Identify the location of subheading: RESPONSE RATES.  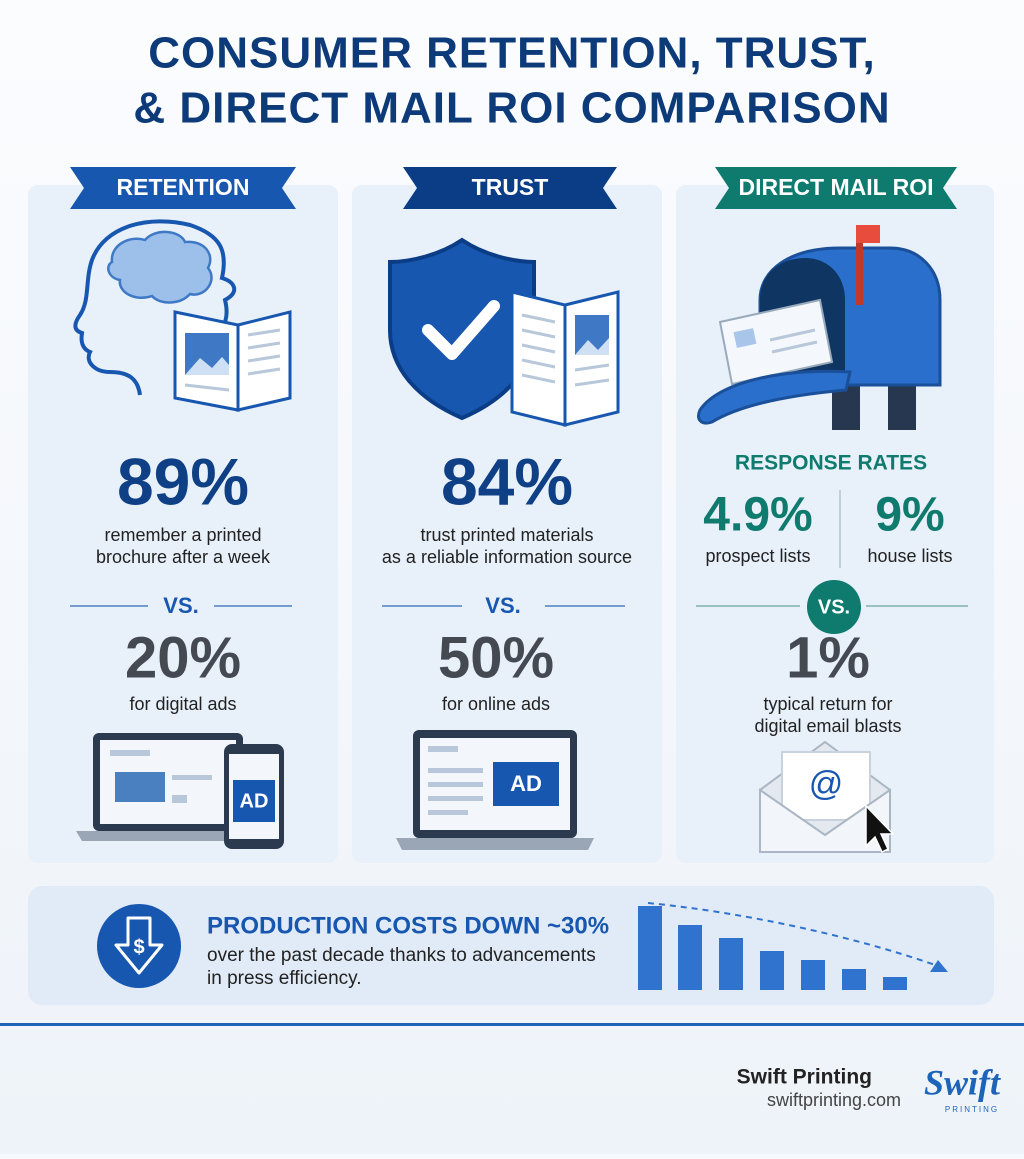
(831, 463).